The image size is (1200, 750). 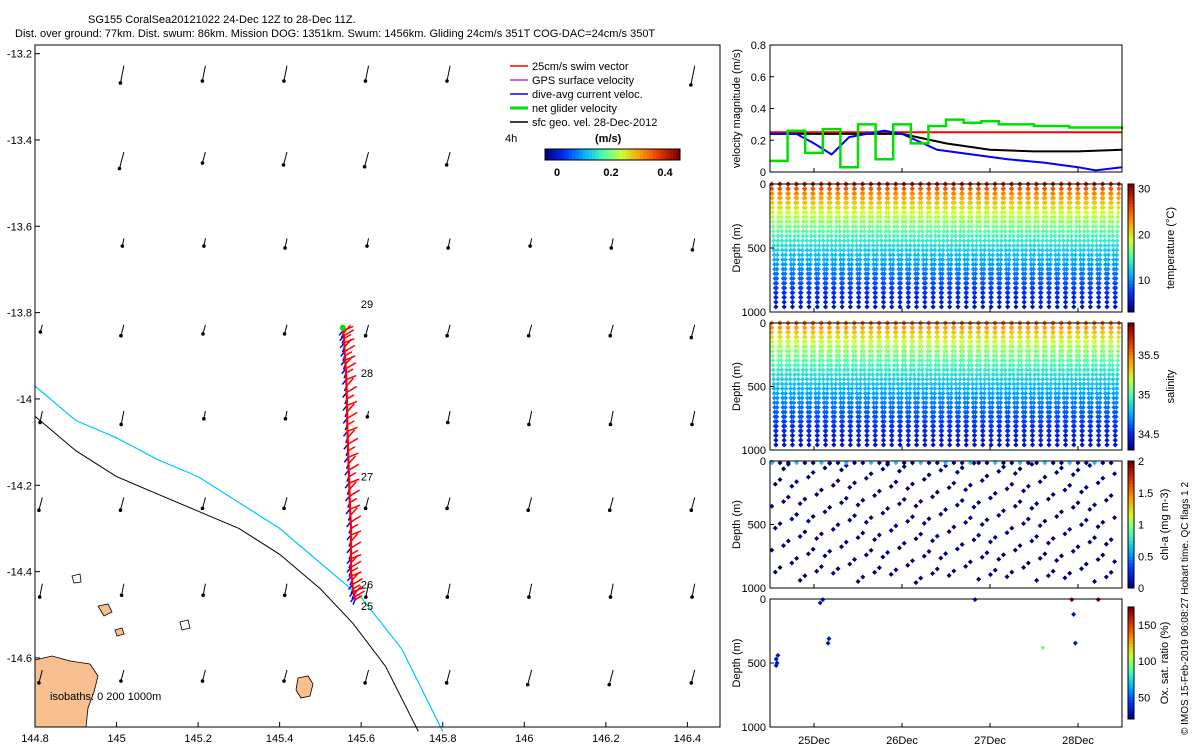 What do you see at coordinates (355, 507) in the screenshot?
I see `swim-vector` at bounding box center [355, 507].